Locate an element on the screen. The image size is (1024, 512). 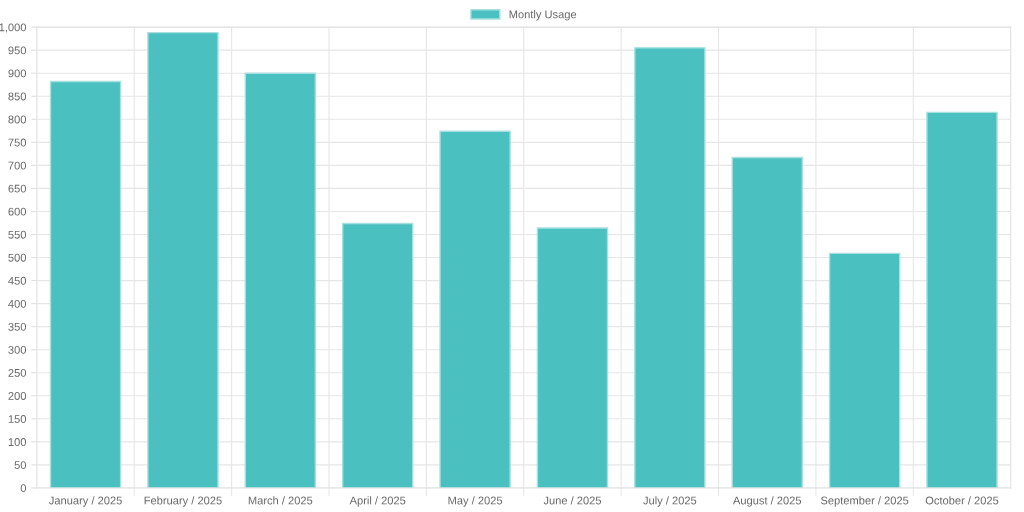
x-tick-label: May / 2025 is located at coordinates (475, 501).